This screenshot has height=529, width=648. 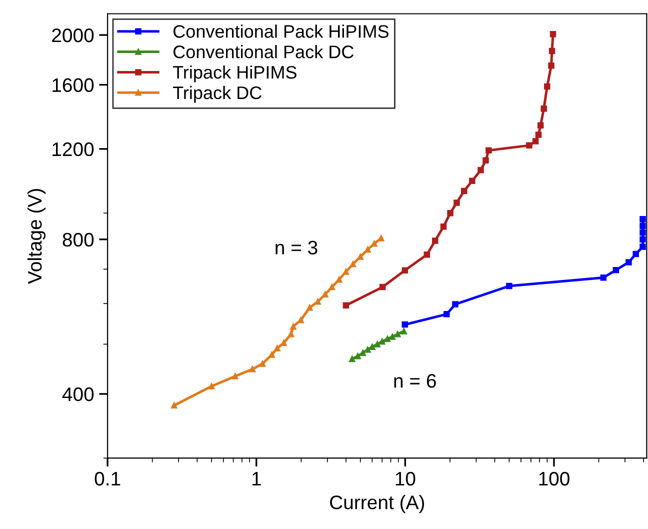 What do you see at coordinates (406, 479) in the screenshot?
I see `x-tick-label: 10` at bounding box center [406, 479].